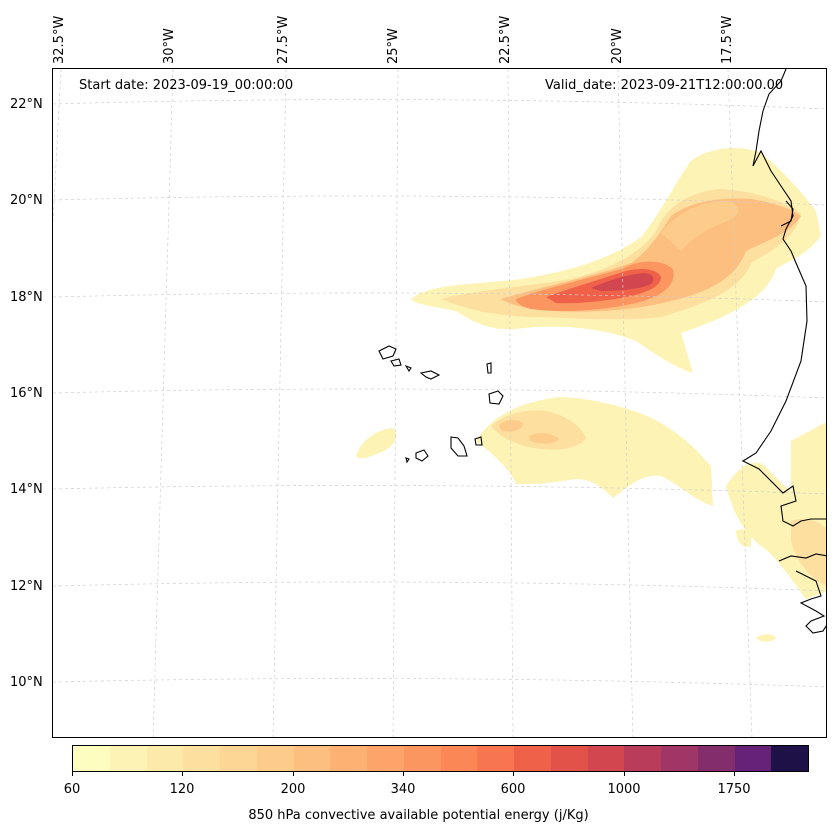 The image size is (837, 836). What do you see at coordinates (439, 586) in the screenshot?
I see `gridline-lat-12n` at bounding box center [439, 586].